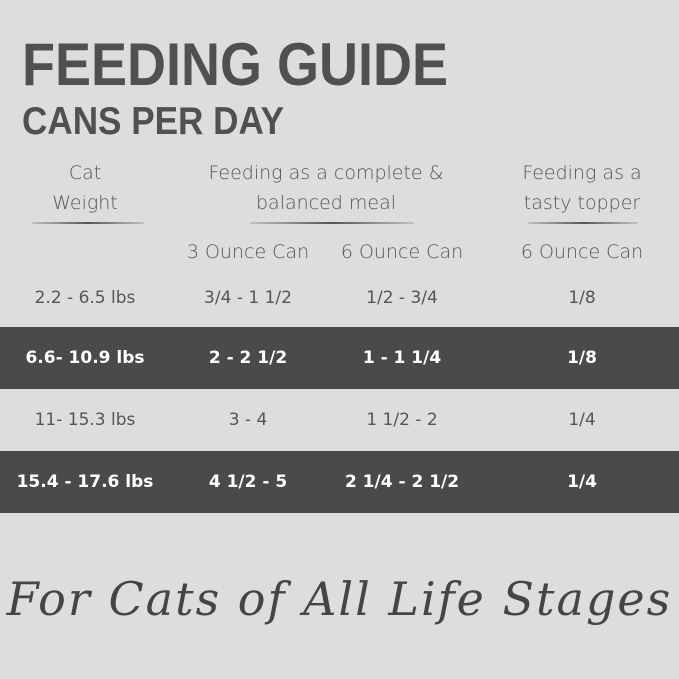 This screenshot has width=679, height=679. What do you see at coordinates (339, 482) in the screenshot?
I see `table-row: 15.4 - 17.6 lbs 4 1/2 - 5 2 1/4 - 2 1/2 1/4` at bounding box center [339, 482].